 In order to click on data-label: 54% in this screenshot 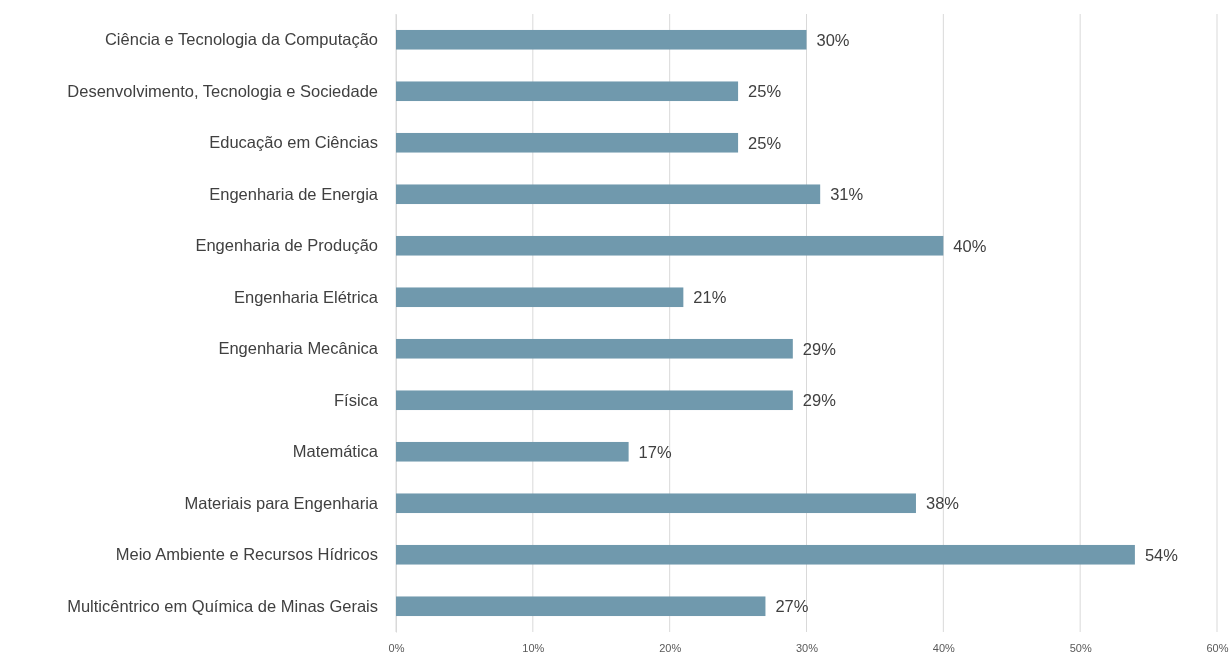, I will do `click(1161, 554)`.